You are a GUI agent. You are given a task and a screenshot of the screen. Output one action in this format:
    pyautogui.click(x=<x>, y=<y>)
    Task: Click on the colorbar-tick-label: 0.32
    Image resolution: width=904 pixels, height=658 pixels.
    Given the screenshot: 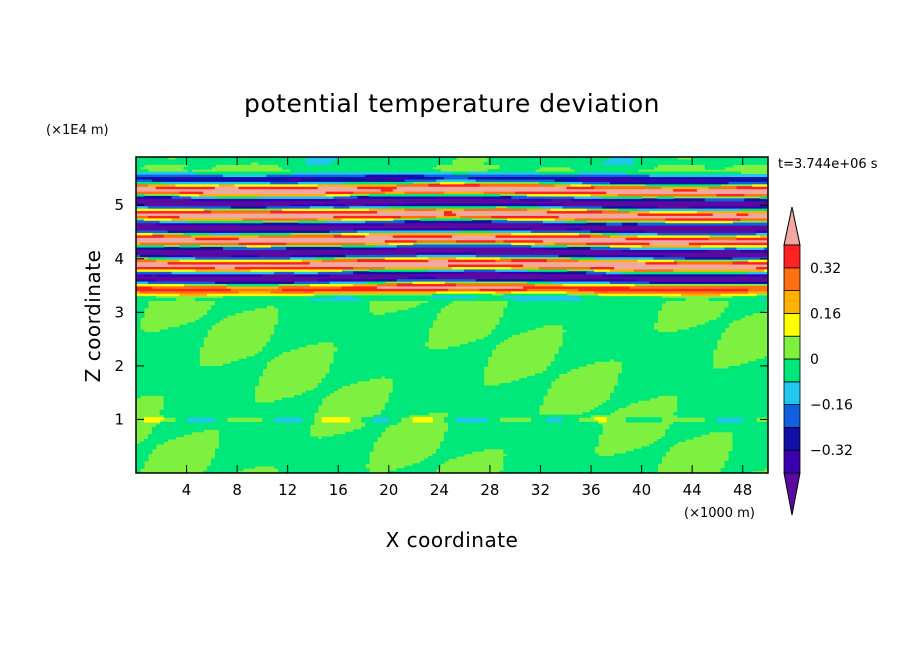 What is the action you would take?
    pyautogui.click(x=825, y=269)
    